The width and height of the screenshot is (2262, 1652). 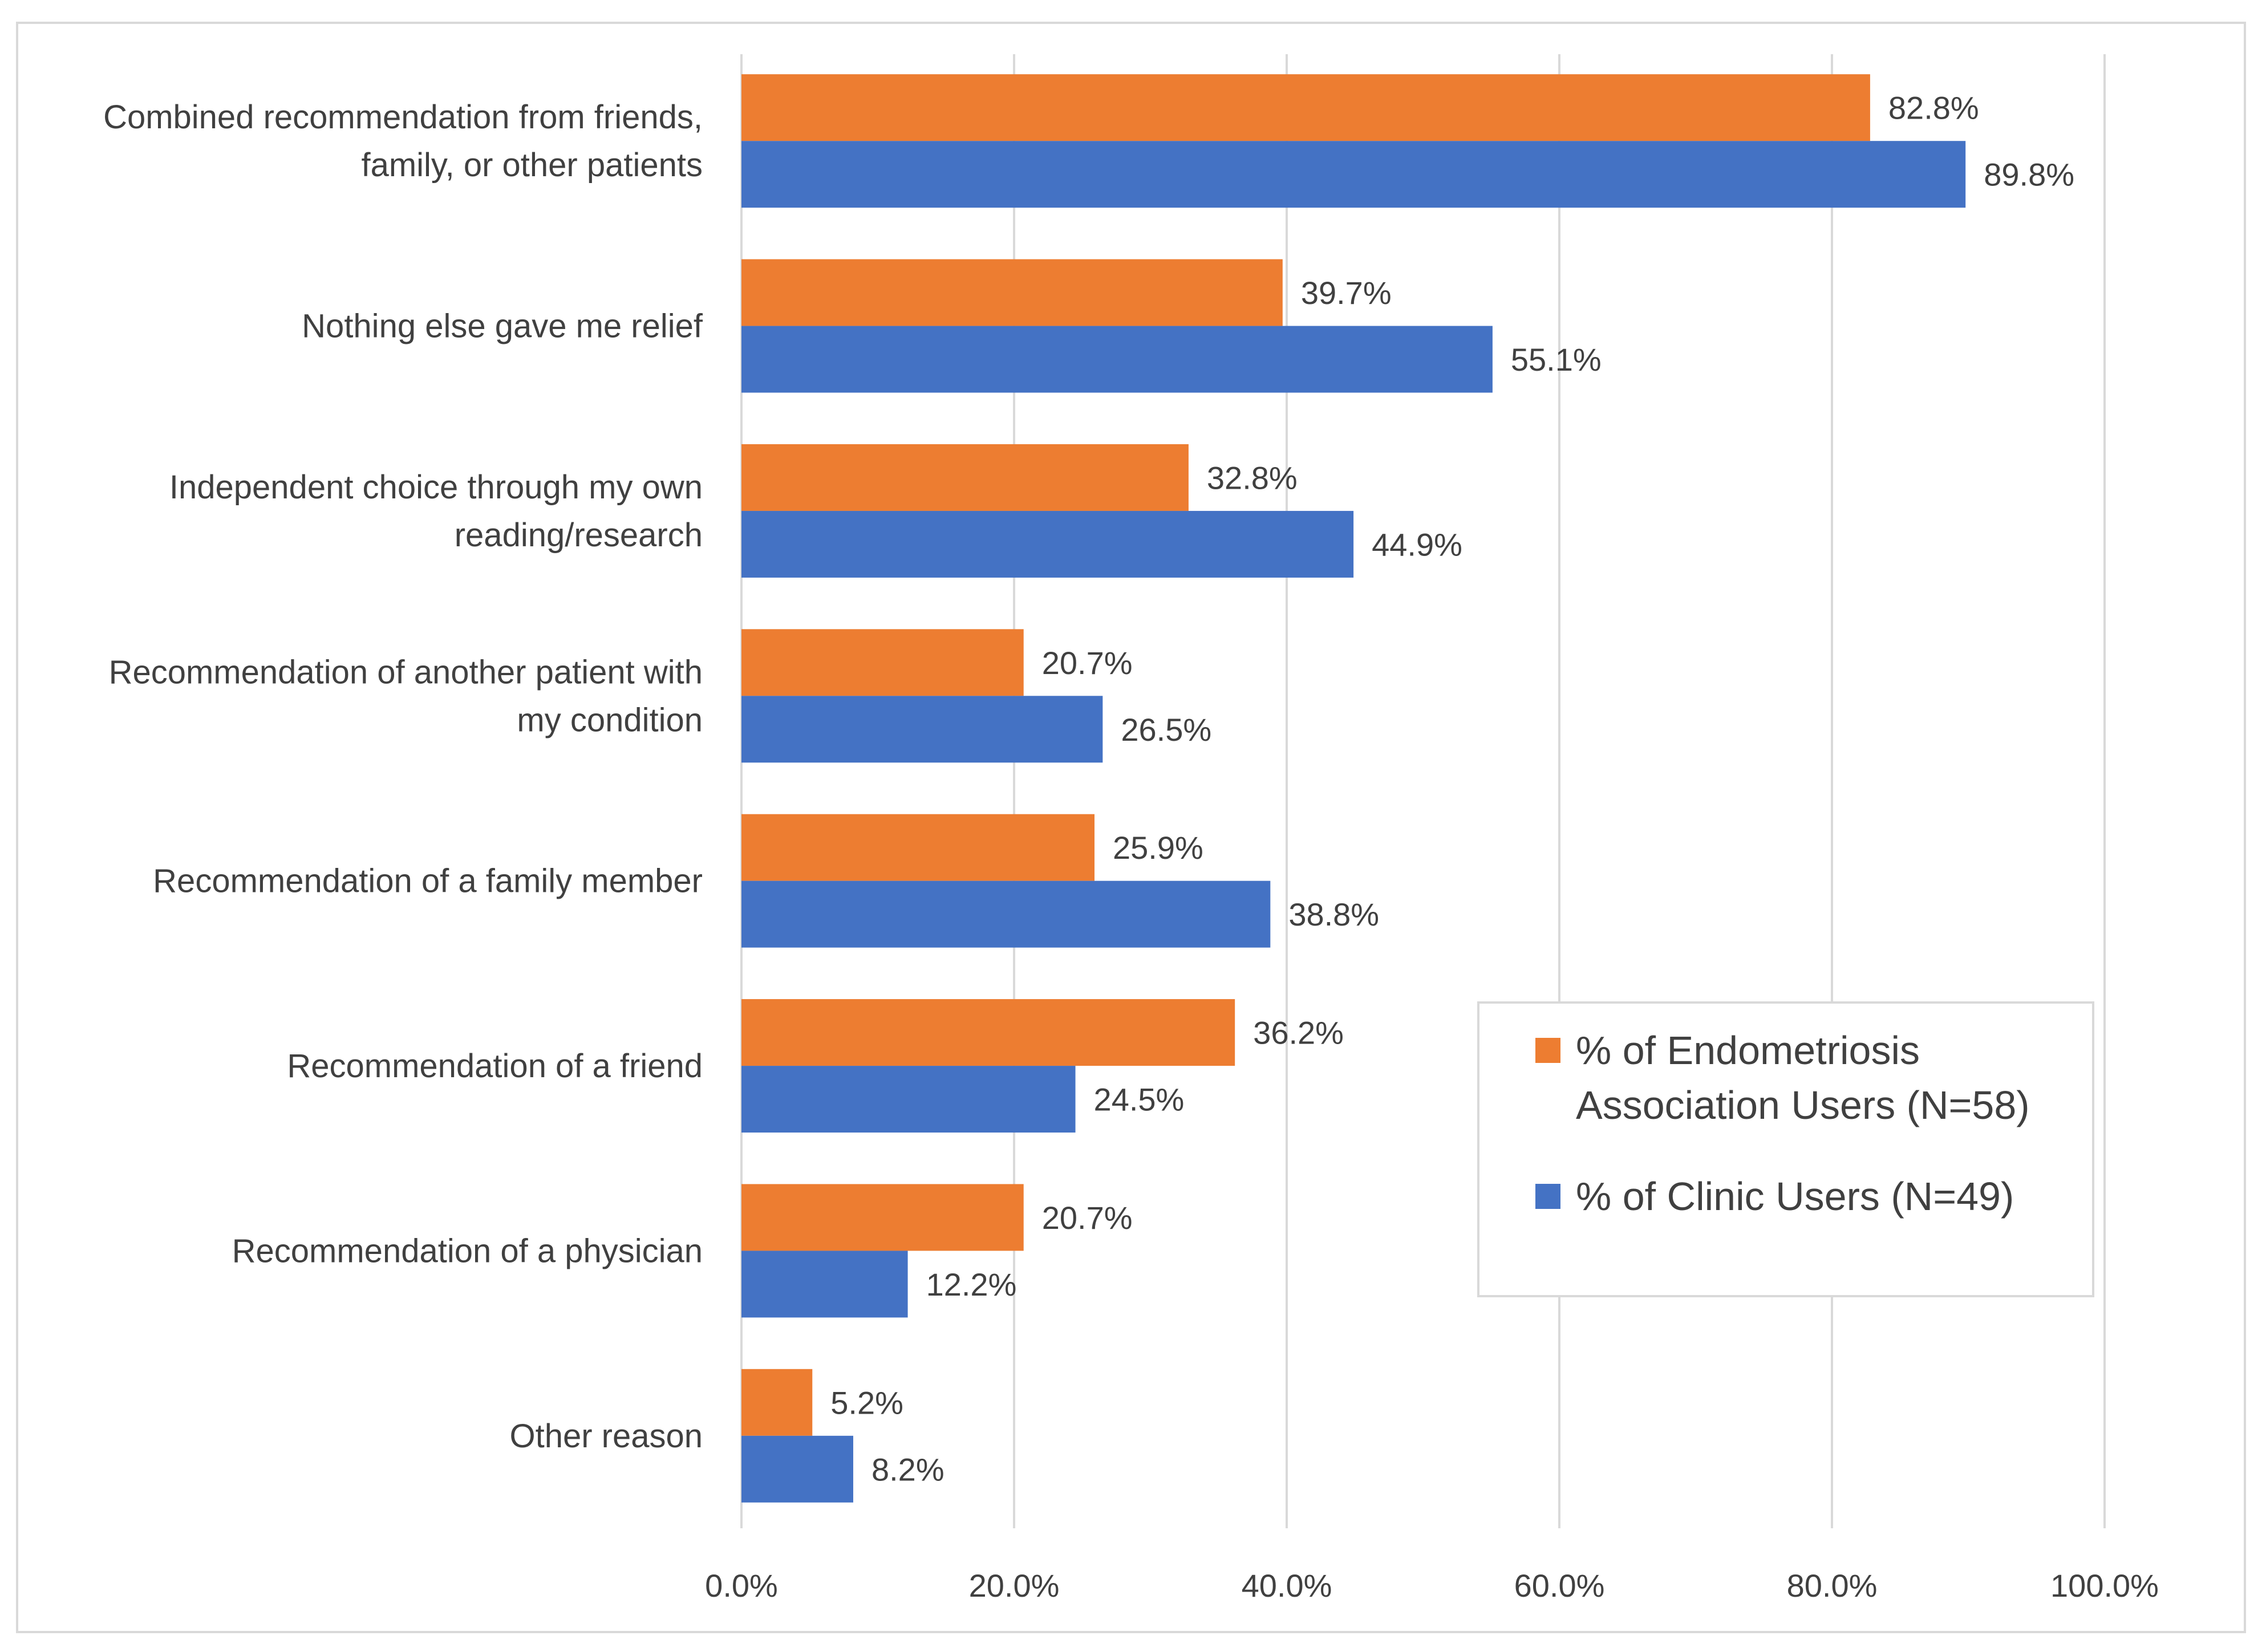 What do you see at coordinates (428, 881) in the screenshot?
I see `category-label: Recommendation of a family member` at bounding box center [428, 881].